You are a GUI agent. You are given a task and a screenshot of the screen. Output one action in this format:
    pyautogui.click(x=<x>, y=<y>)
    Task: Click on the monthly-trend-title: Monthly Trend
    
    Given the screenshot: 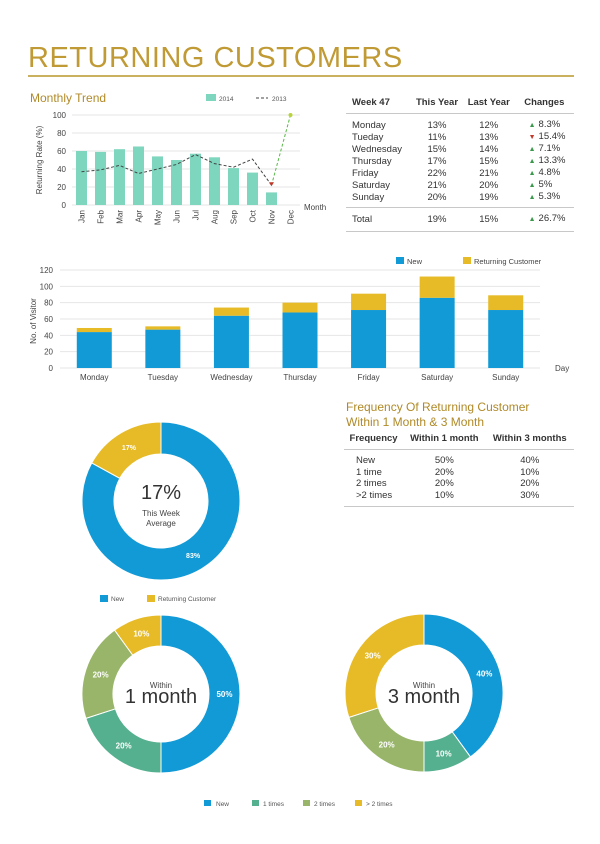 What is the action you would take?
    pyautogui.click(x=68, y=98)
    